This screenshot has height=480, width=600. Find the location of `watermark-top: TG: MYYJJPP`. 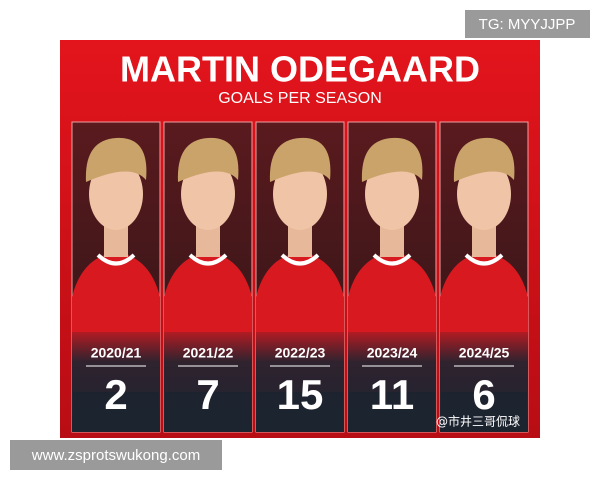

watermark-top: TG: MYYJJPP is located at coordinates (527, 24).